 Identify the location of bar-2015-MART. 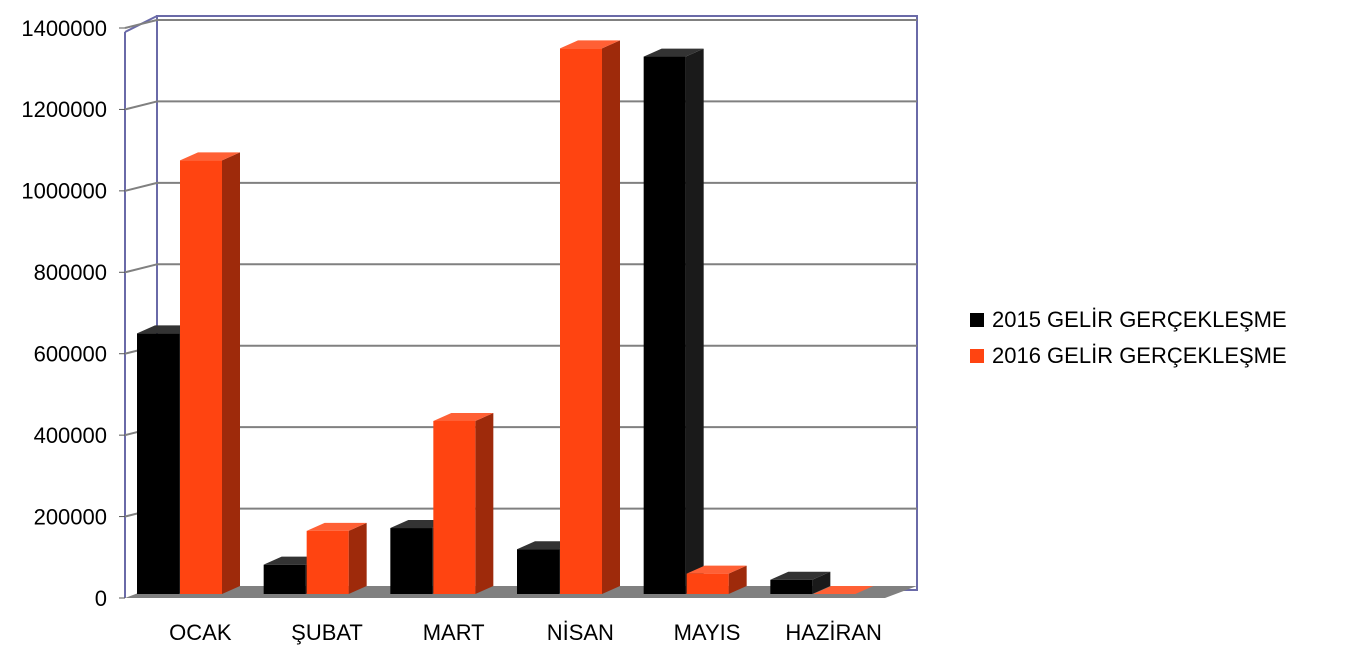
(420, 557).